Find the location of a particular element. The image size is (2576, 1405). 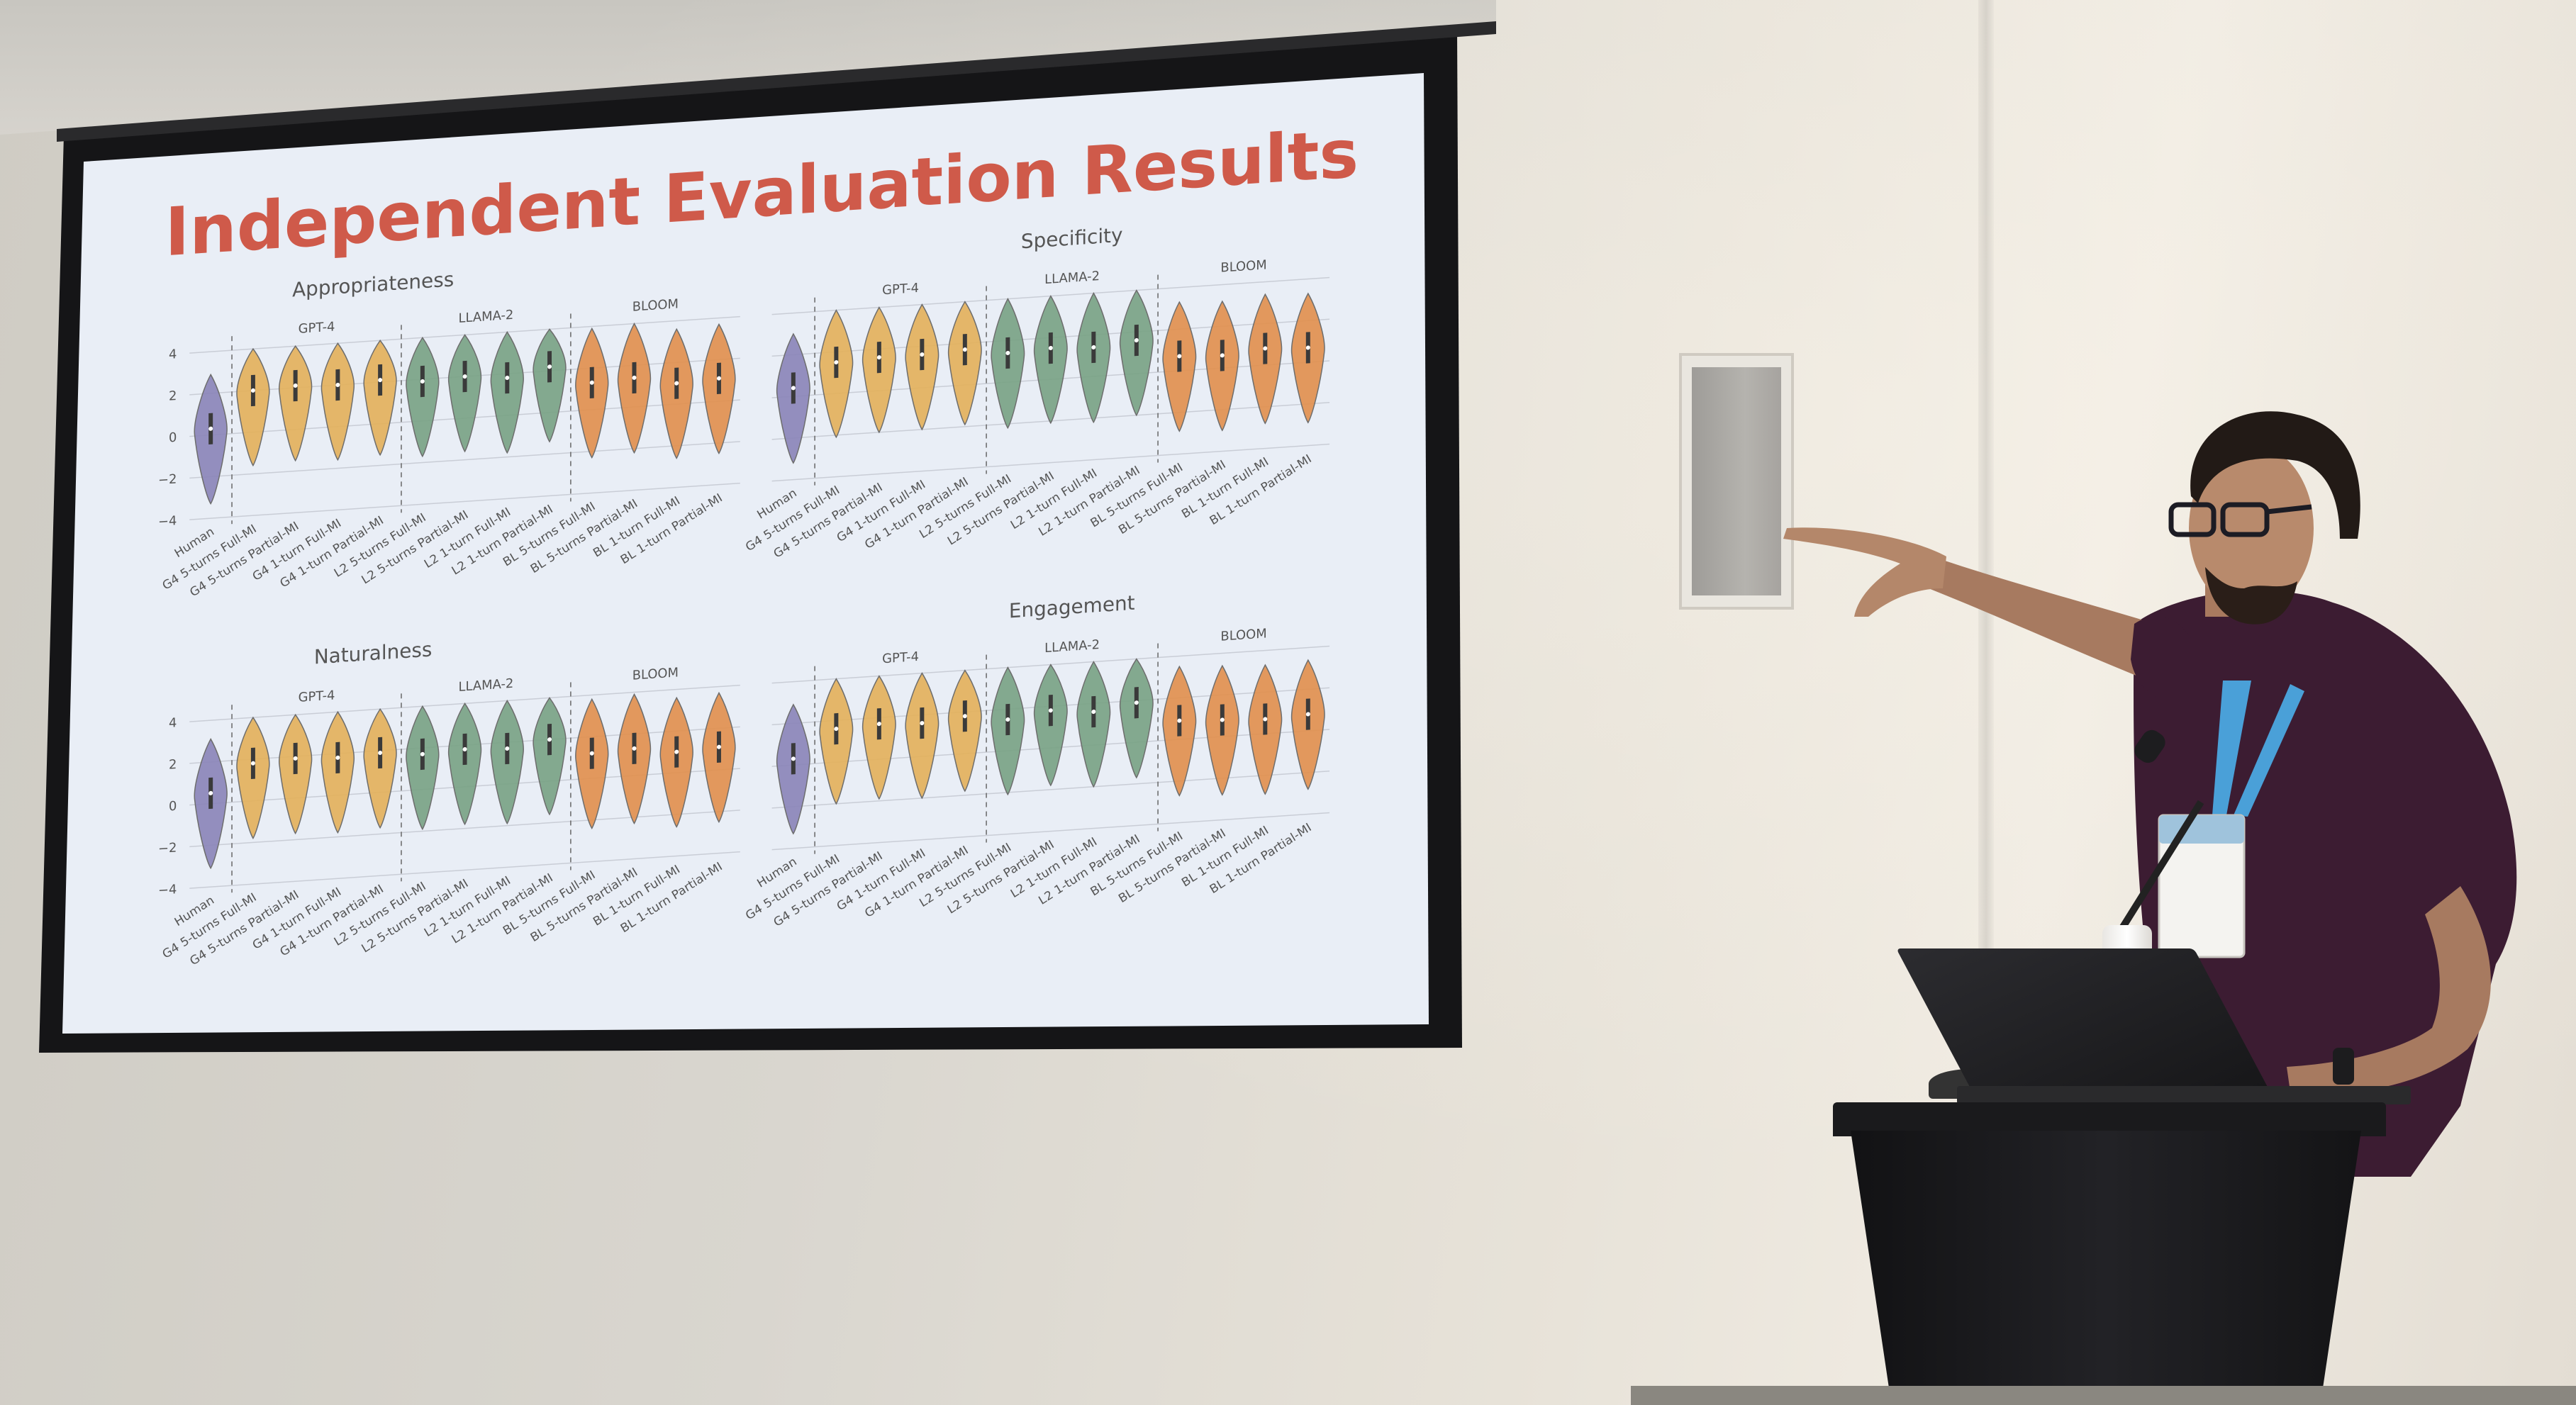

presenter-head is located at coordinates (2251, 528).